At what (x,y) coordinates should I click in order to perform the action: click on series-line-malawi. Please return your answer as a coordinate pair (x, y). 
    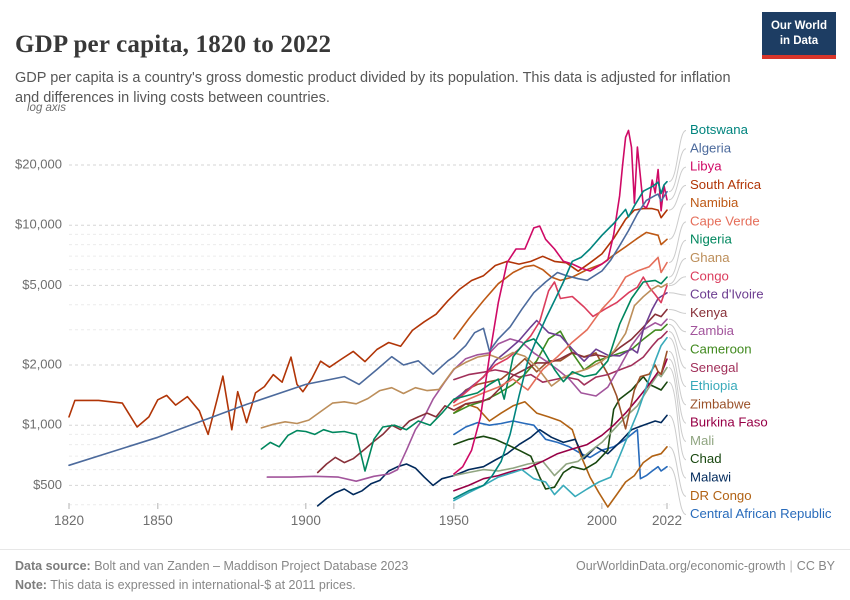
    Looking at the image, I should click on (492, 460).